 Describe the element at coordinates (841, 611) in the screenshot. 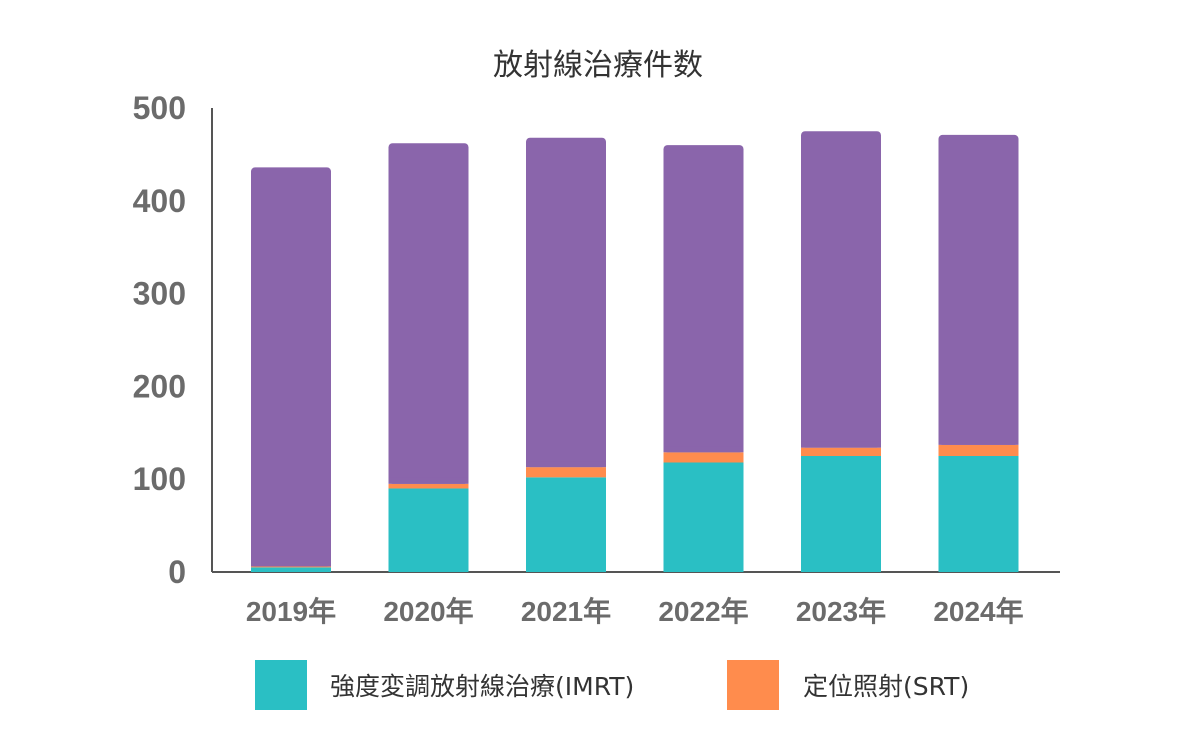

I see `x-tick-label: 2023年` at that location.